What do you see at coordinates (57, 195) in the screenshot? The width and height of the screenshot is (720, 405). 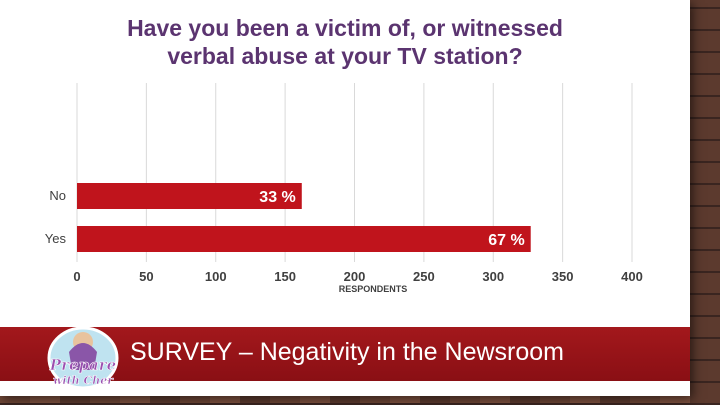 I see `y-category-label: No` at bounding box center [57, 195].